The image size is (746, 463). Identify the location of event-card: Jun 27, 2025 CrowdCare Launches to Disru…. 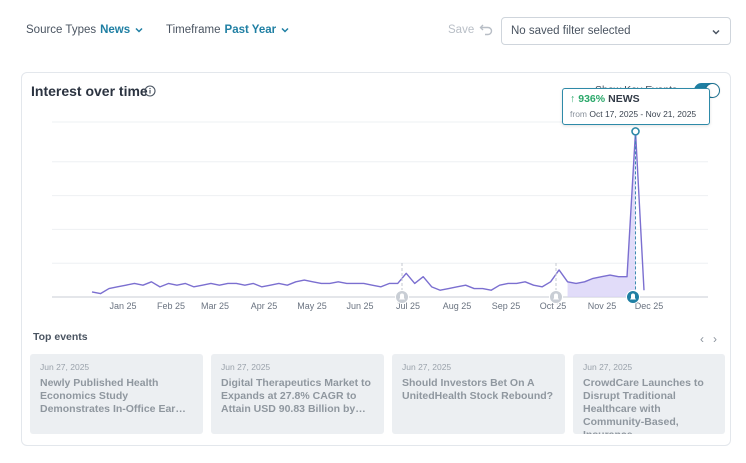
(649, 394).